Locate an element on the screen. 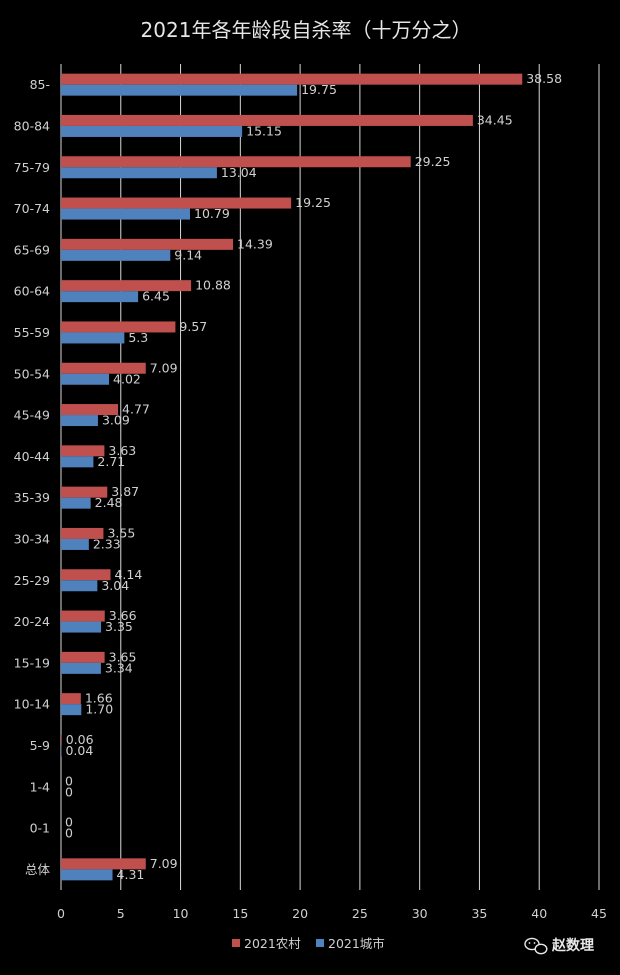 This screenshot has width=620, height=975. data-label: 2.33 is located at coordinates (107, 543).